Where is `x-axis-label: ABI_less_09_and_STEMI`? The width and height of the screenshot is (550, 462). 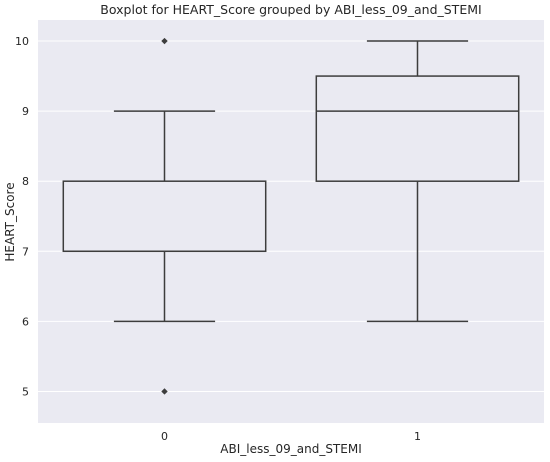 x-axis-label: ABI_less_09_and_STEMI is located at coordinates (290, 449).